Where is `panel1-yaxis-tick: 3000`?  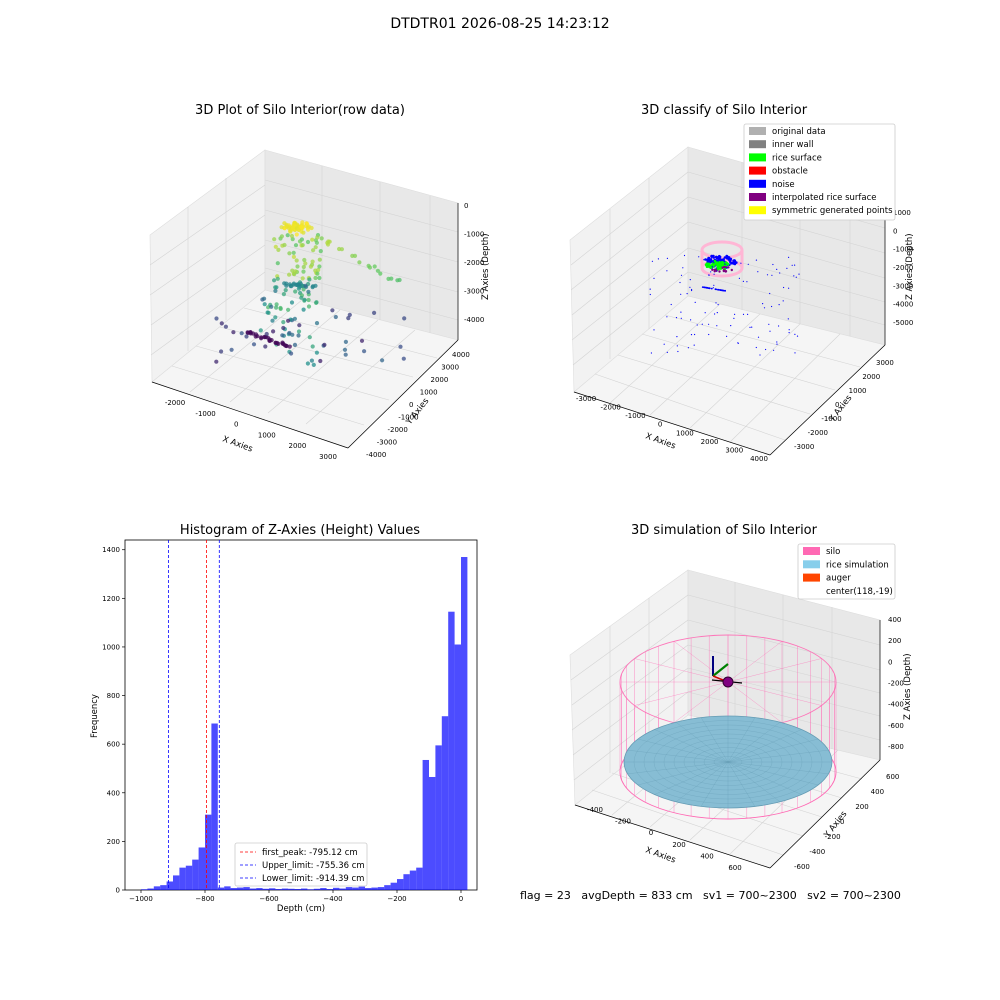
panel1-yaxis-tick: 3000 is located at coordinates (450, 368).